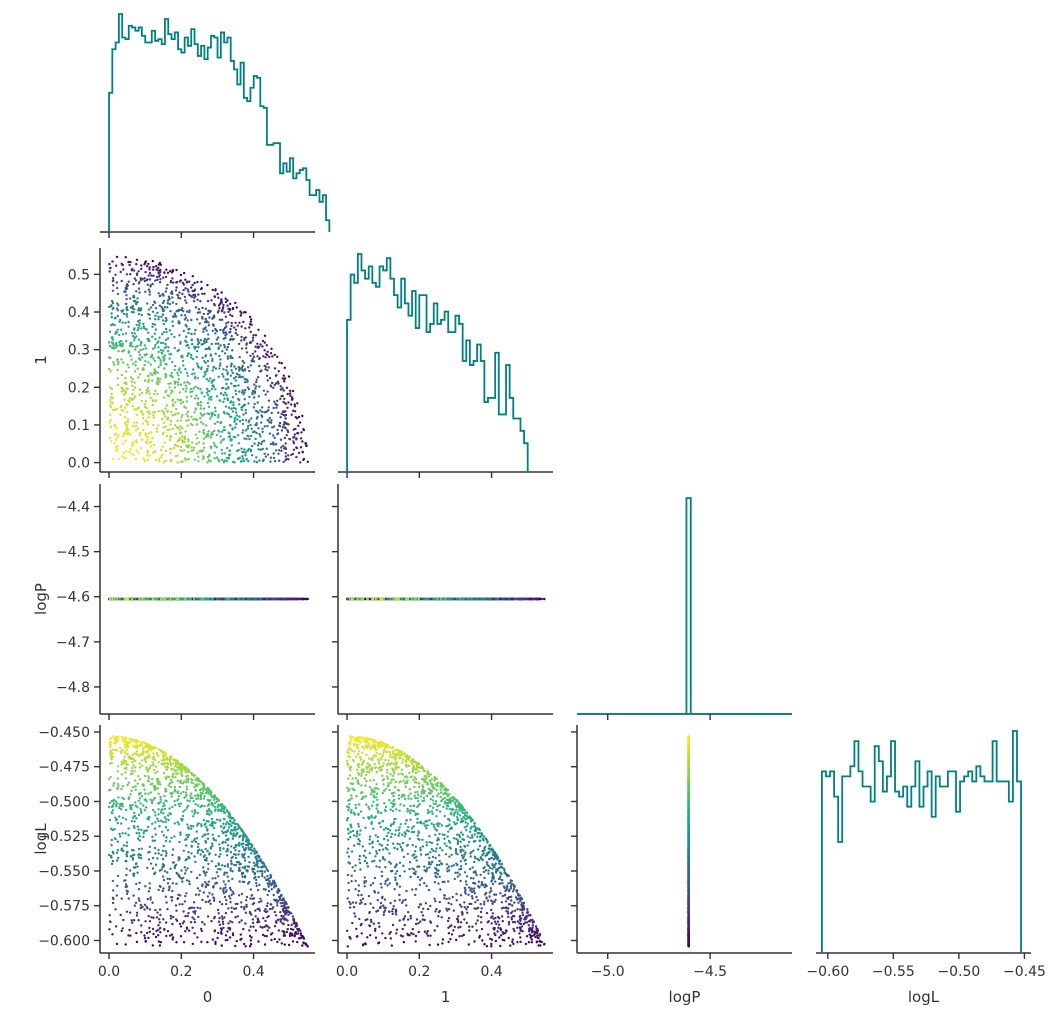 Image resolution: width=1055 pixels, height=1013 pixels. I want to click on y-tick-label: −4.5, so click(73, 553).